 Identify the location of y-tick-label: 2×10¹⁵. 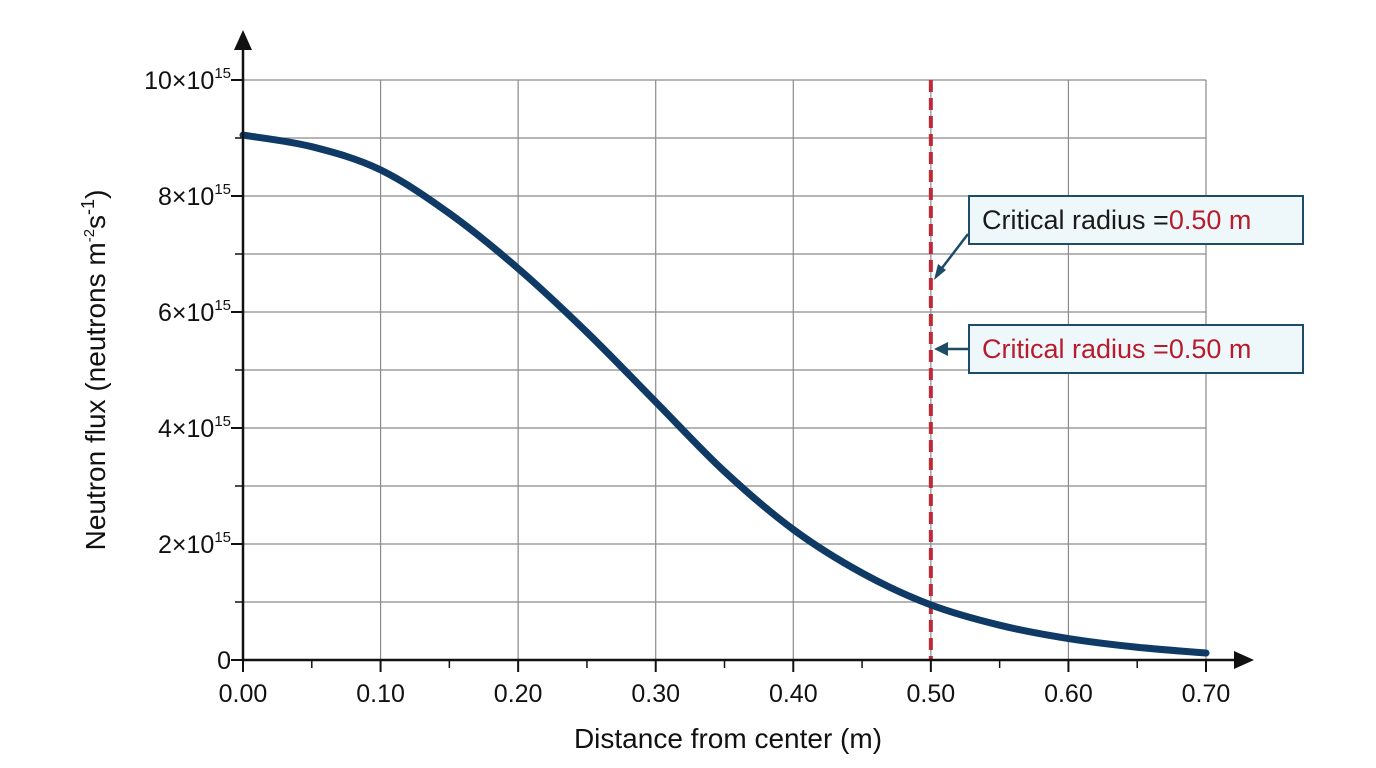
(194, 544).